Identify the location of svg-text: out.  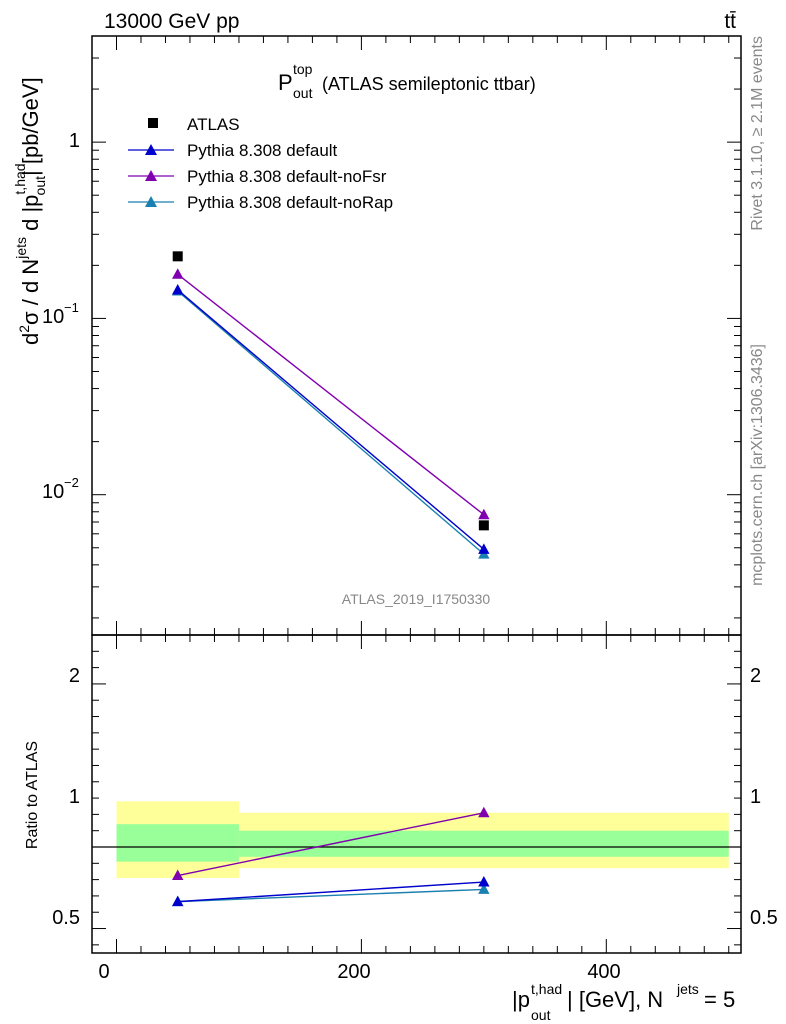
(541, 1015).